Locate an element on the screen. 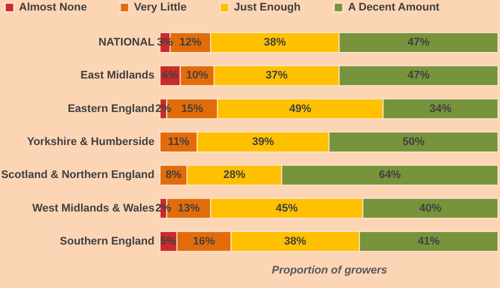 The width and height of the screenshot is (500, 288). legend-label: A Decent Amount is located at coordinates (394, 8).